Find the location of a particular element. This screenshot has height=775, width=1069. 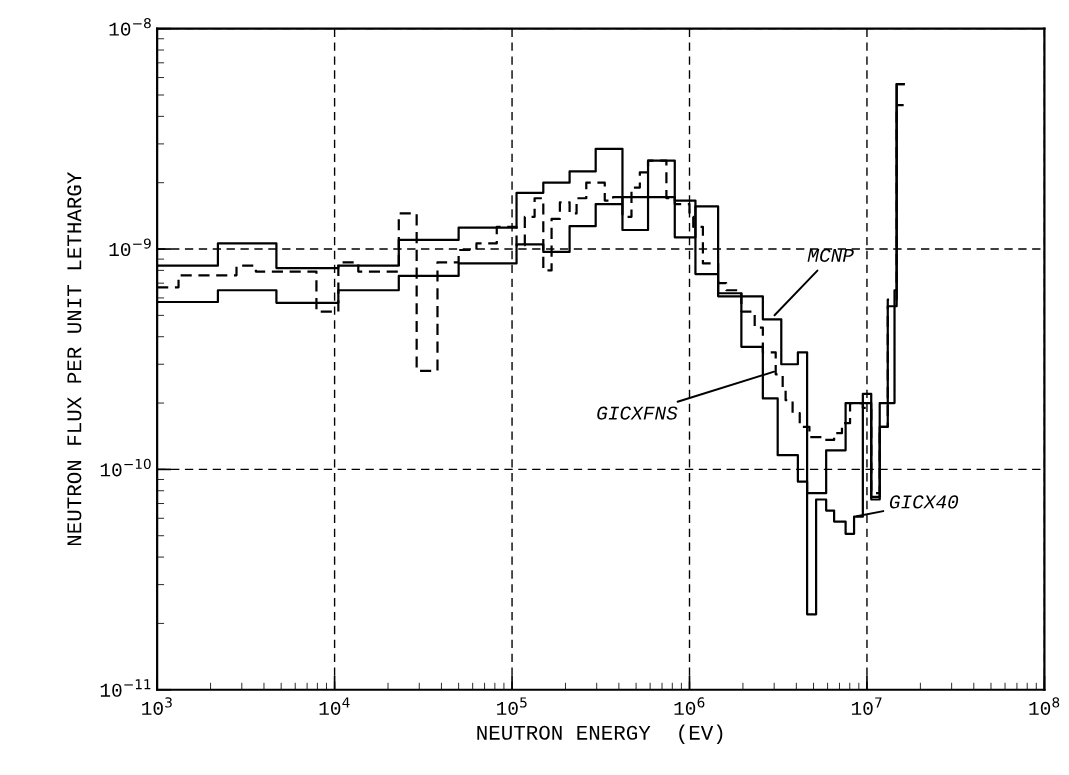

y-tick-label: 10$^{−9}$ is located at coordinates (130, 247).